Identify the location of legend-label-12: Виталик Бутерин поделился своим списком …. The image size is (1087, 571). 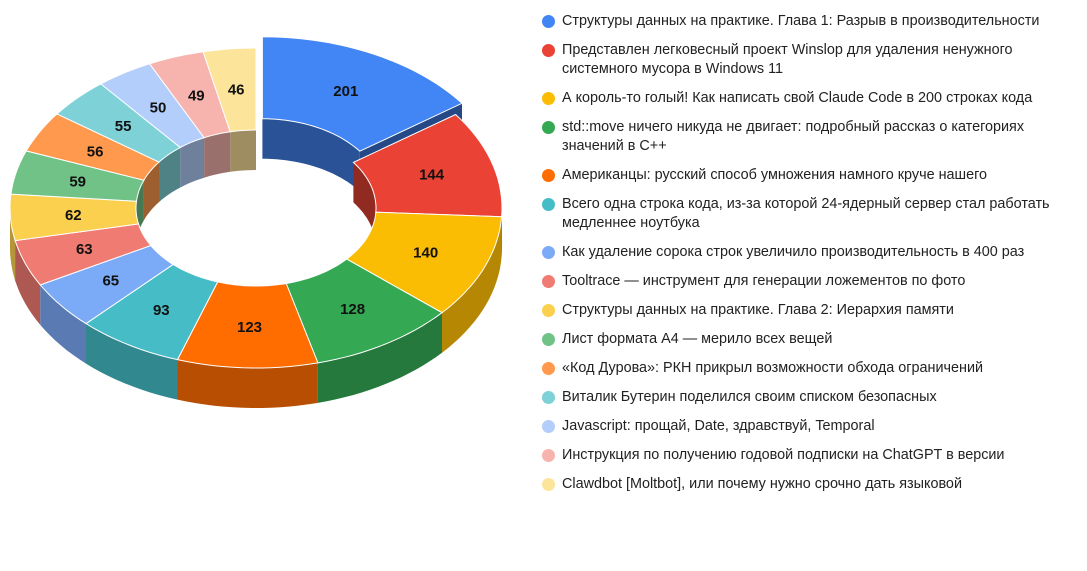
(749, 397).